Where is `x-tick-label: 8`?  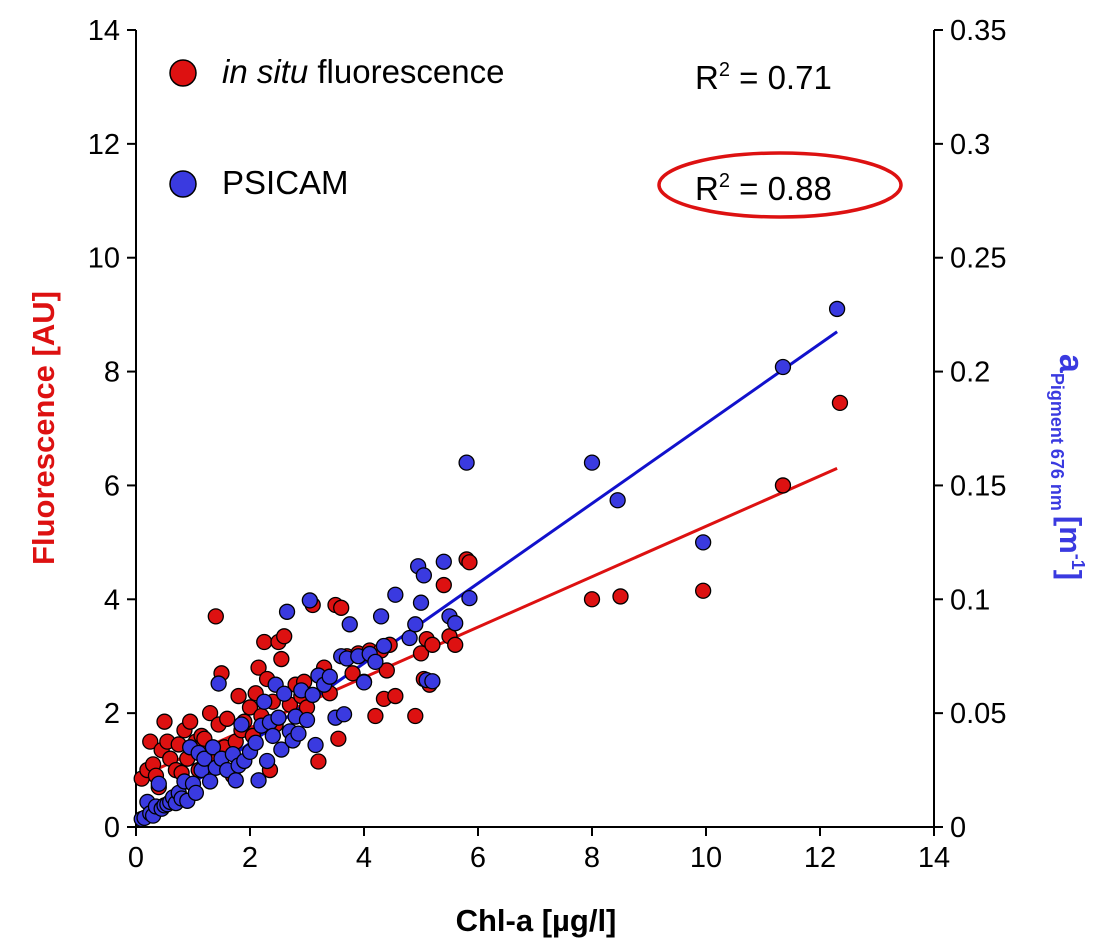
x-tick-label: 8 is located at coordinates (592, 858).